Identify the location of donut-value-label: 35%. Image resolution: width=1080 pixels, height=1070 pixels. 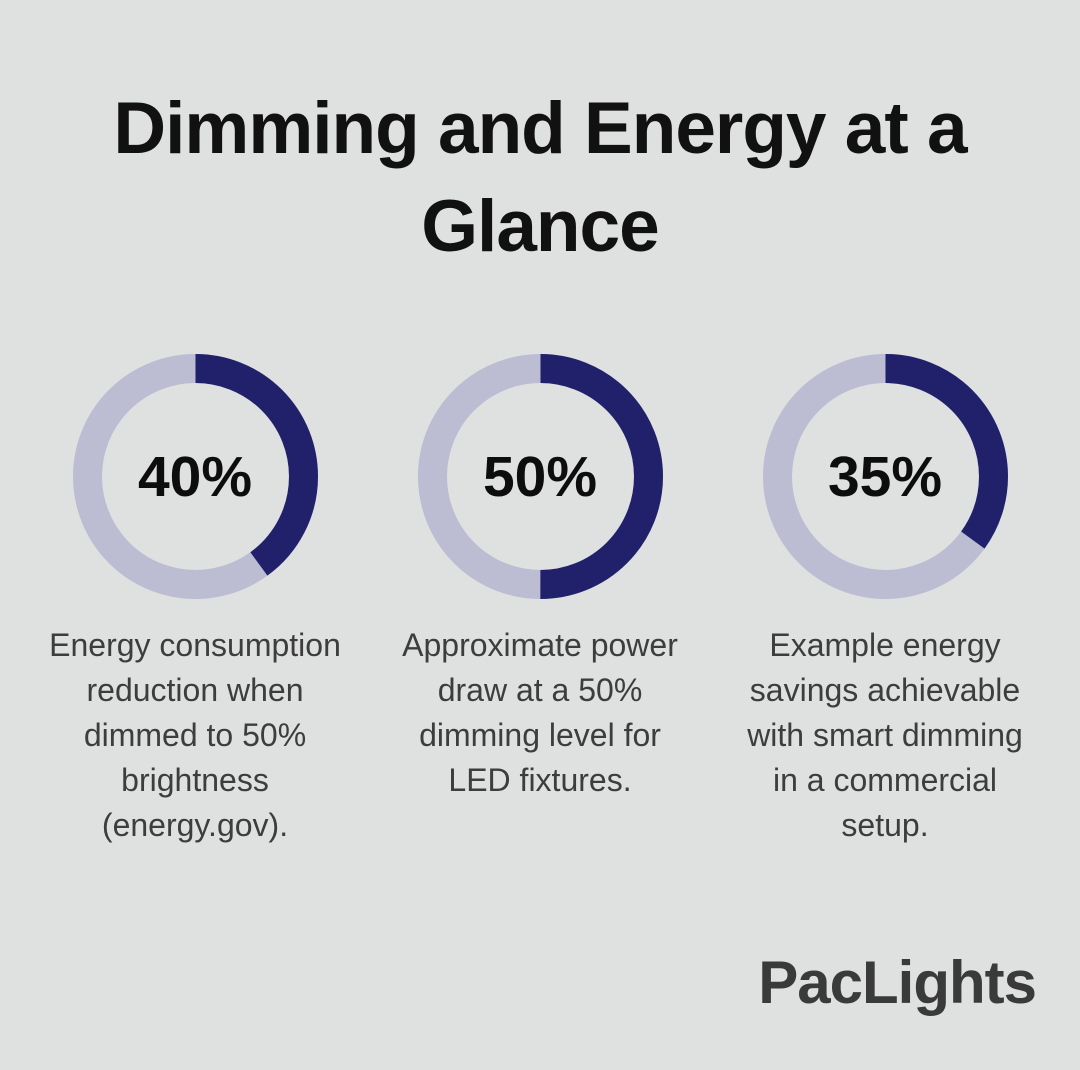
(885, 476).